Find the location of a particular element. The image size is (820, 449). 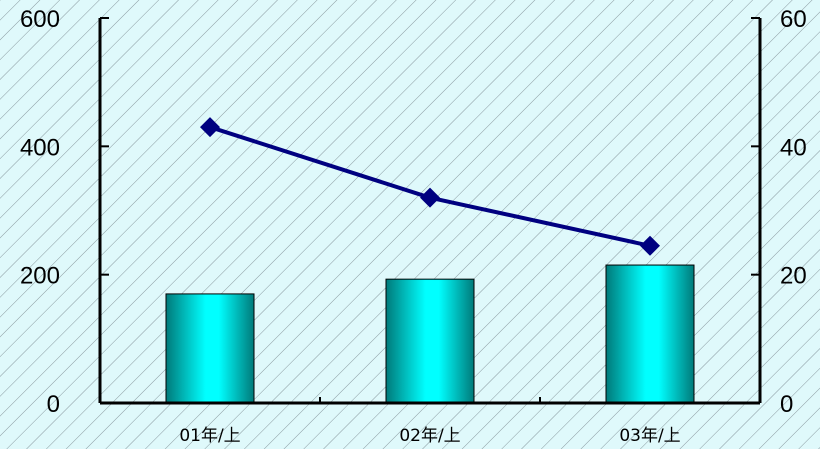

category-label: 03年/上 is located at coordinates (649, 436).